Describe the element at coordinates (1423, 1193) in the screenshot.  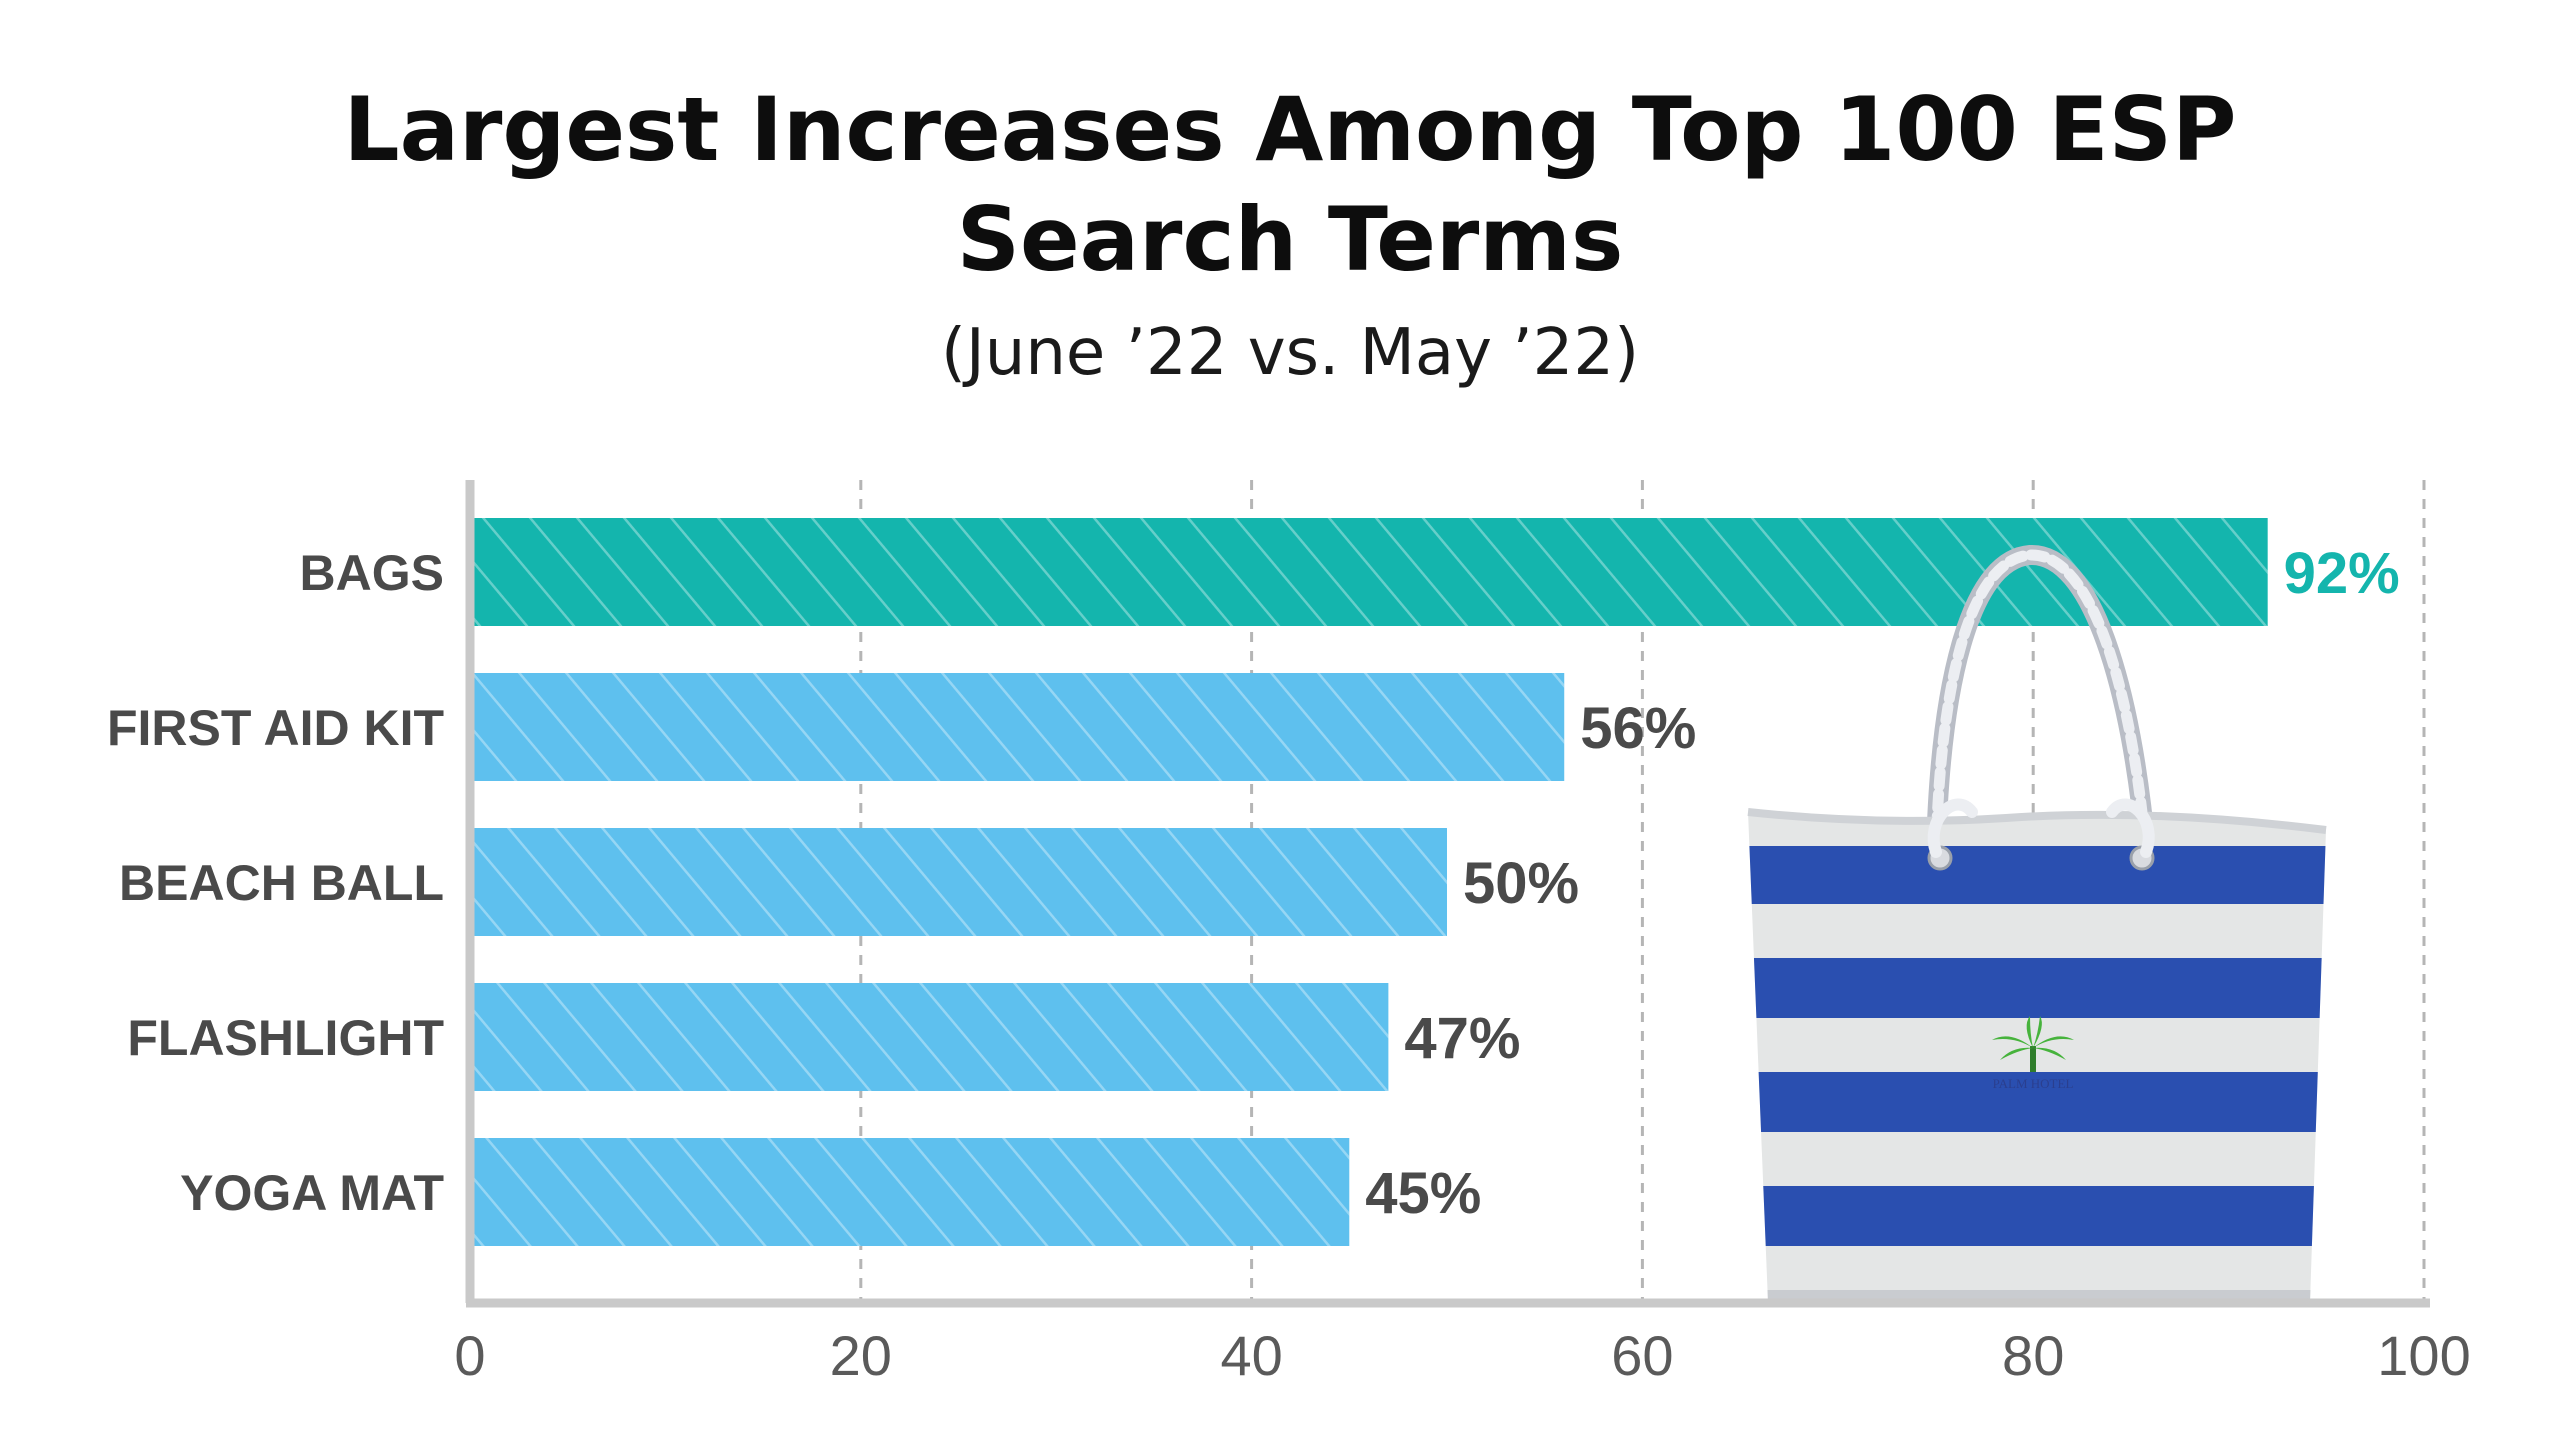
I see `value-label-yoga-mat: 45%` at that location.